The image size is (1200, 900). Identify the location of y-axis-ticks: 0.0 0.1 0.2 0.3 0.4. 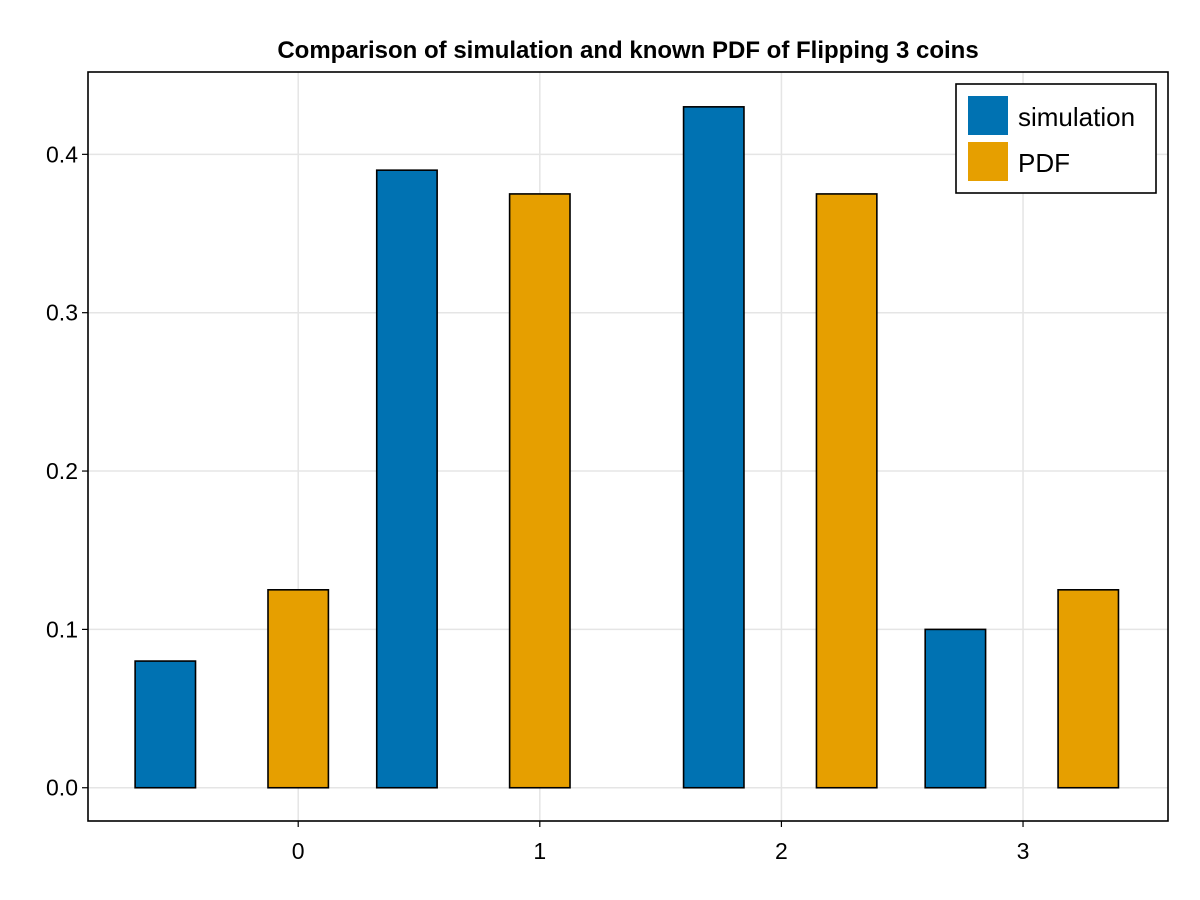
(67, 471).